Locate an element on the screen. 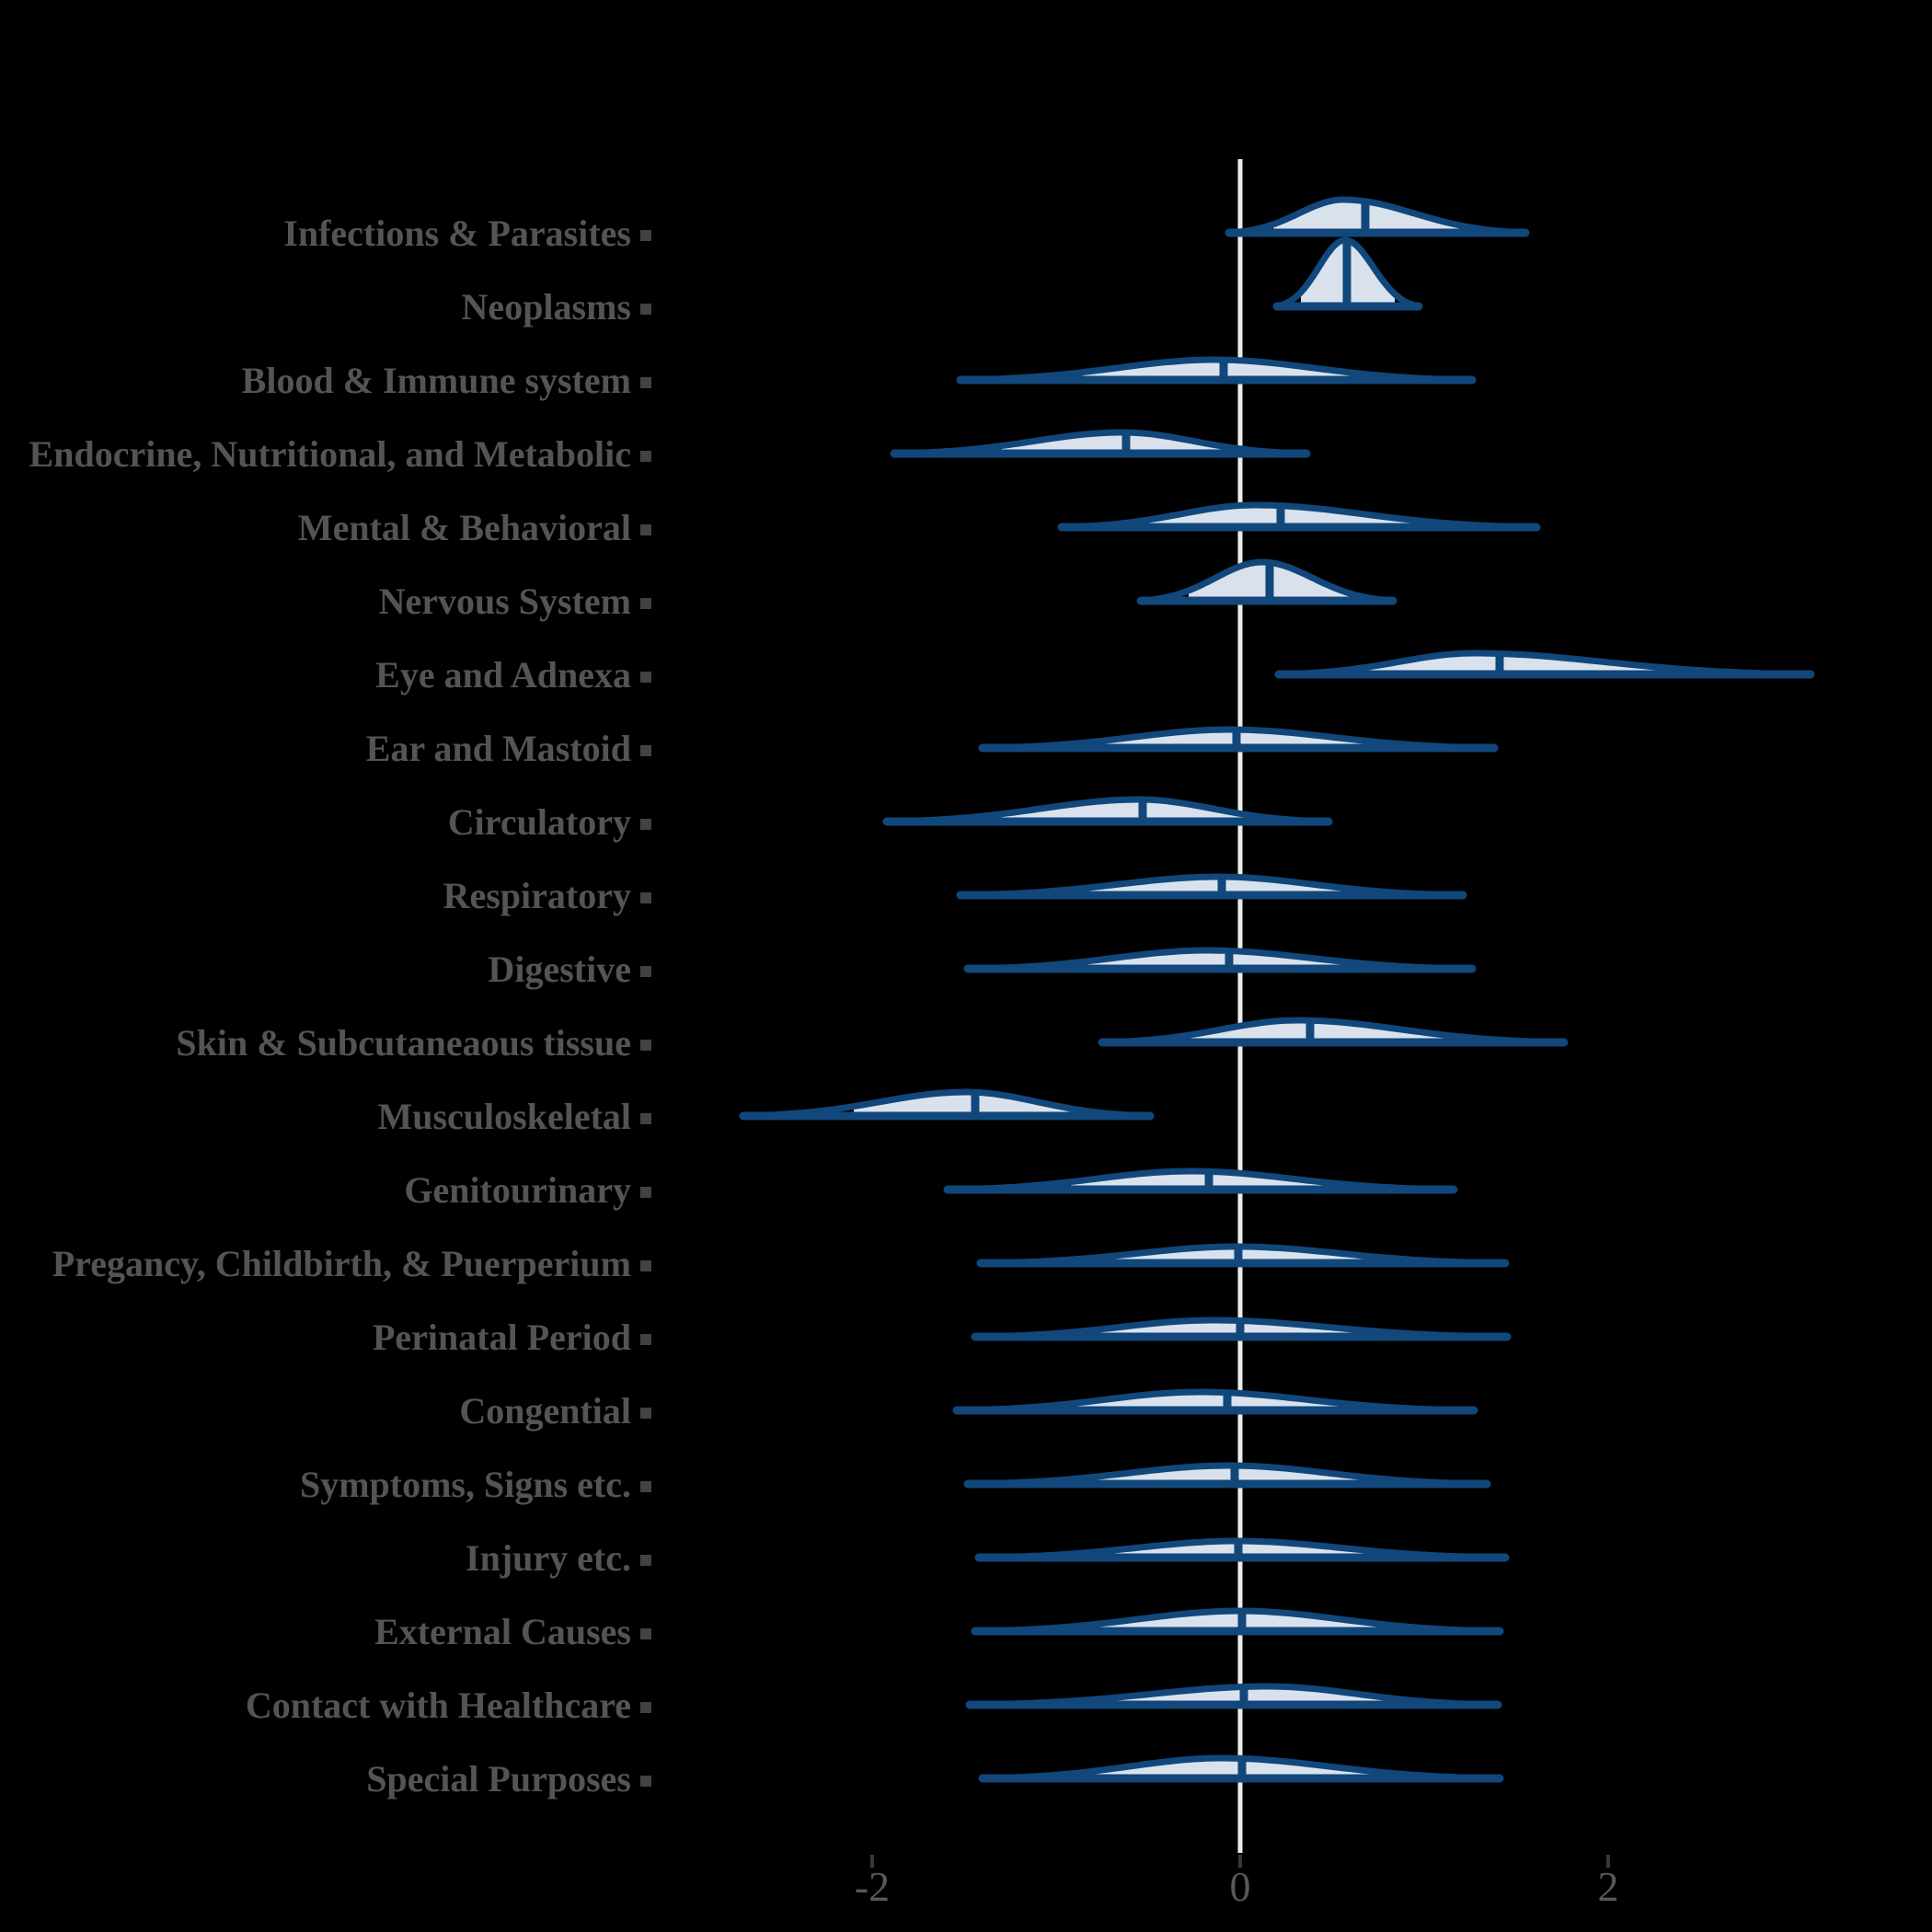 The height and width of the screenshot is (1932, 1932). violin-row: Mental & Behavioral is located at coordinates (919, 524).